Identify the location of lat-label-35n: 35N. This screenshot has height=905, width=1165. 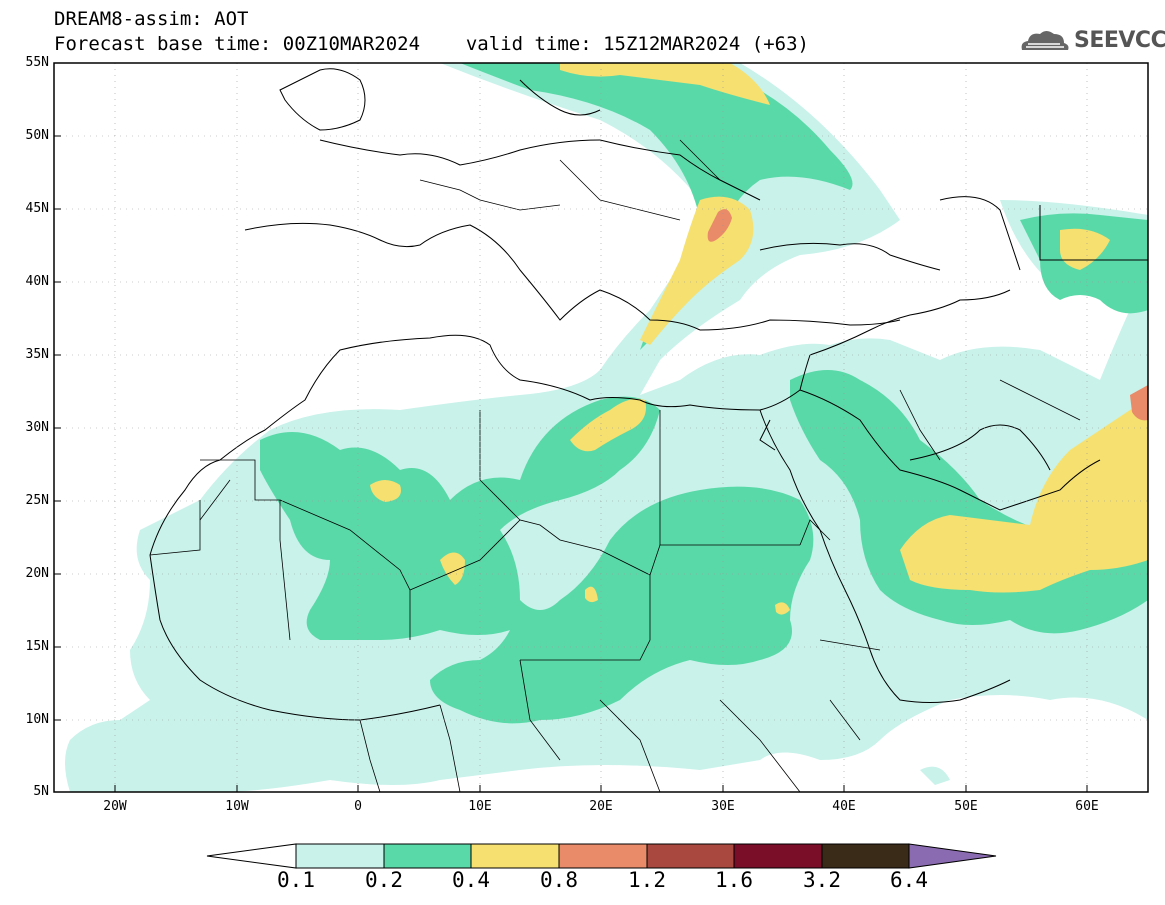
(37, 354).